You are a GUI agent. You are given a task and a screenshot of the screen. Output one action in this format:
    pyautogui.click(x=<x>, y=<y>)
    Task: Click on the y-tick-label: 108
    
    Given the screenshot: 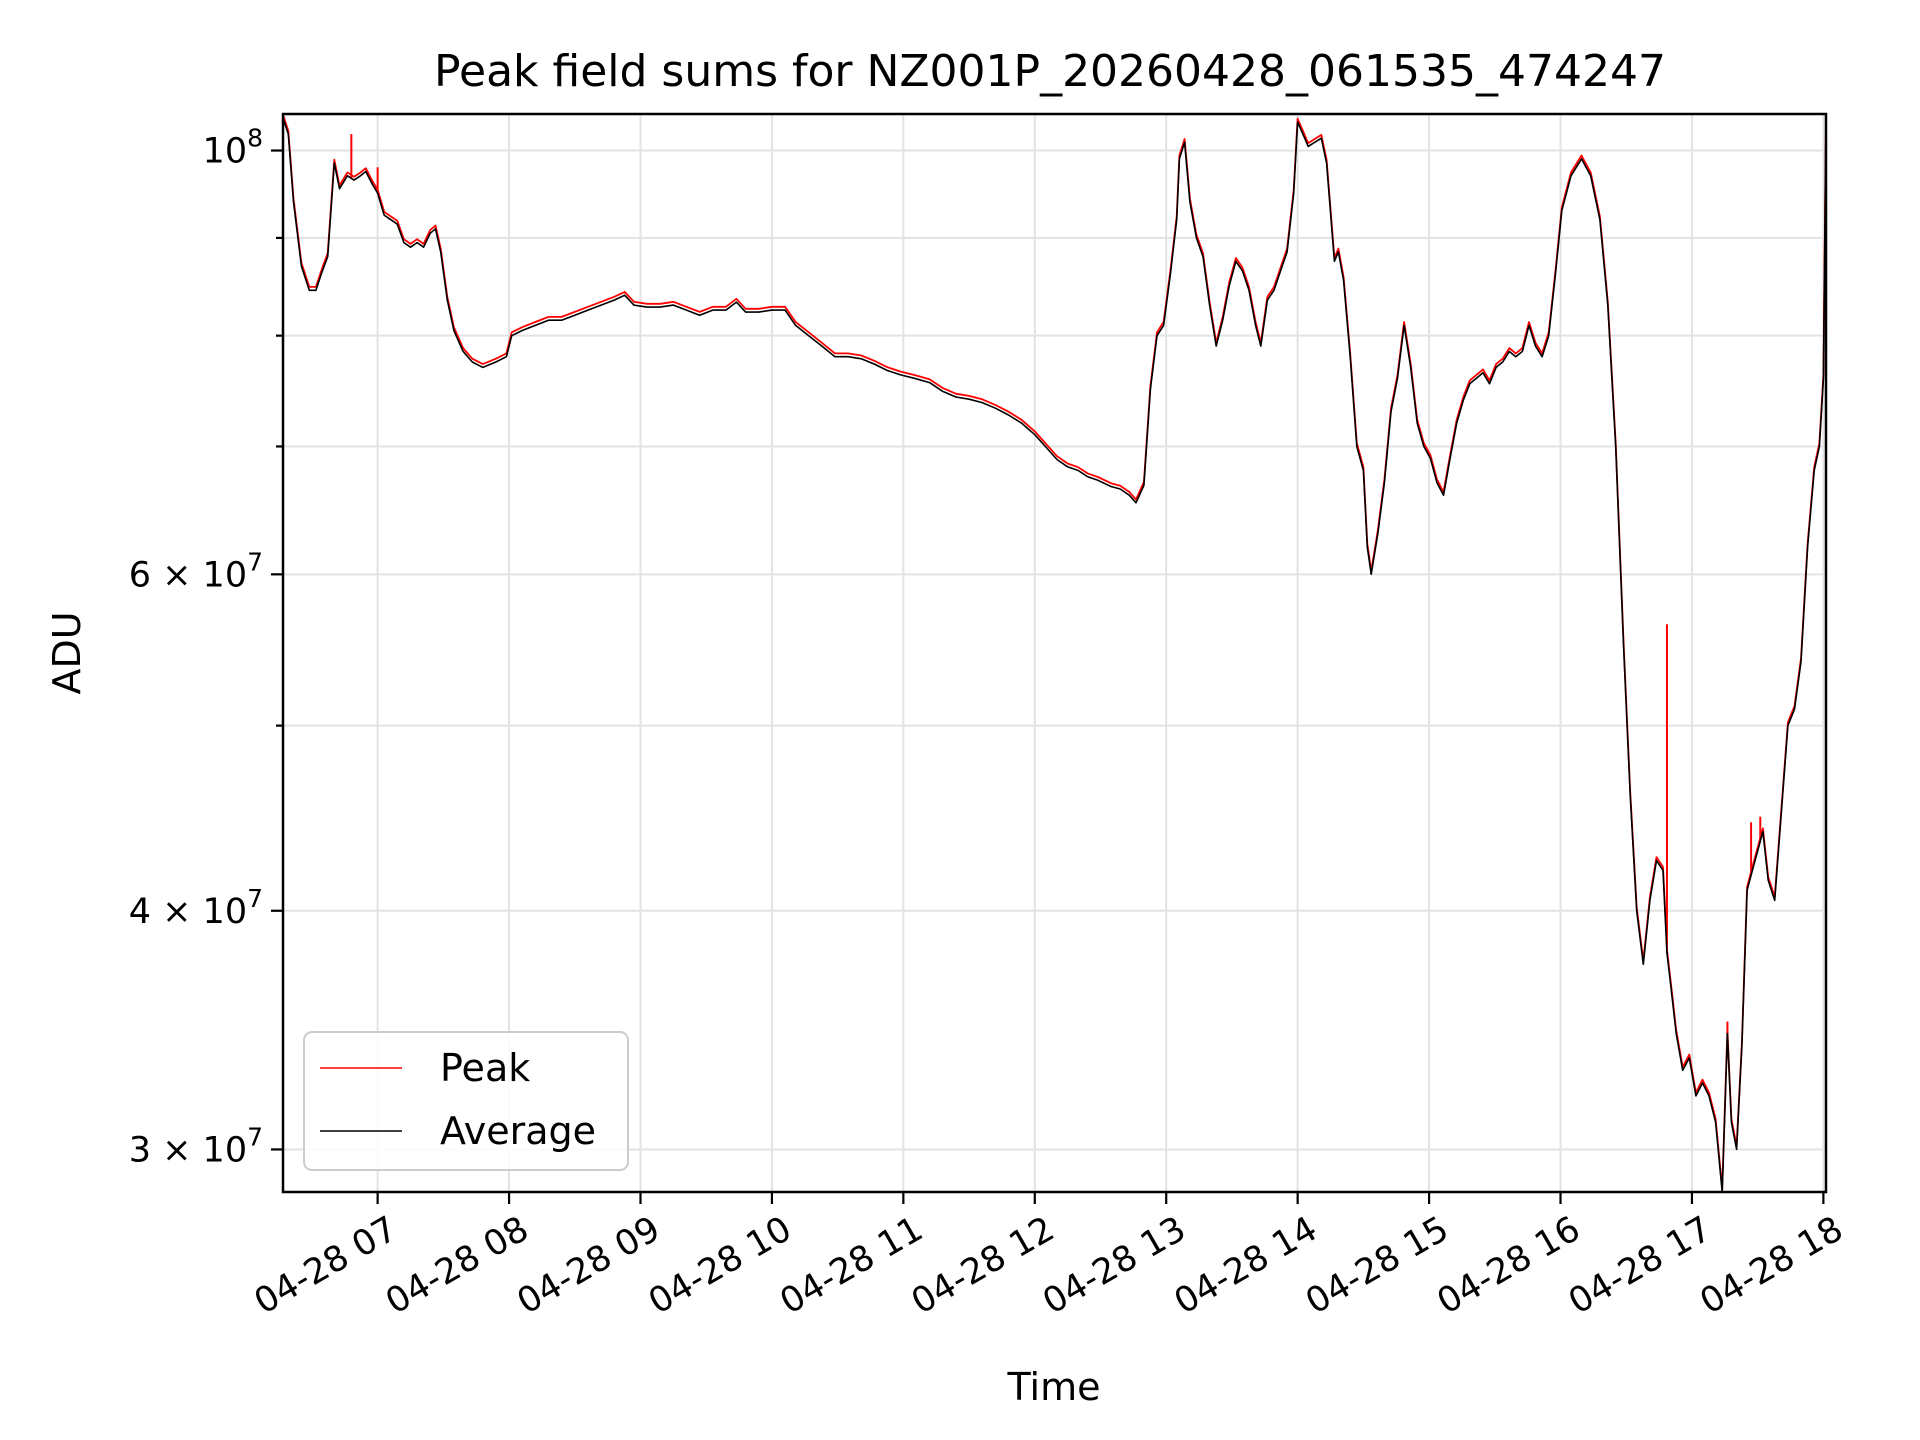 What is the action you would take?
    pyautogui.click(x=233, y=148)
    